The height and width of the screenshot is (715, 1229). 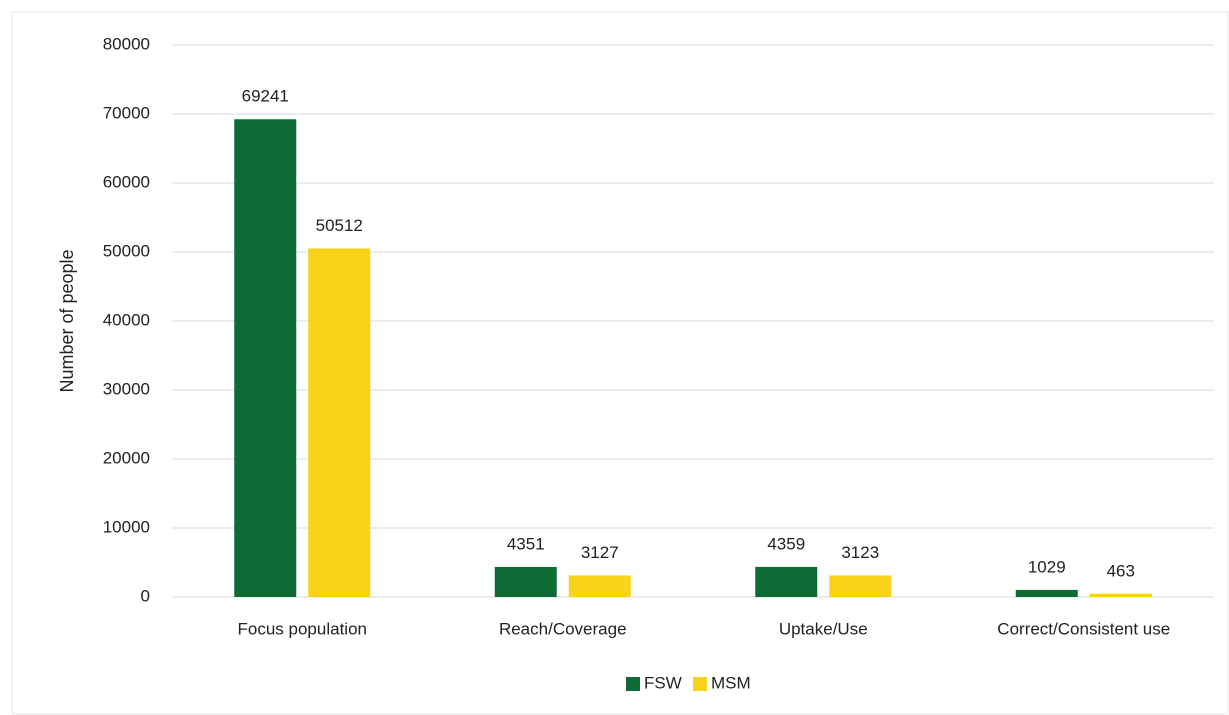 What do you see at coordinates (663, 682) in the screenshot?
I see `legend-label: FSW` at bounding box center [663, 682].